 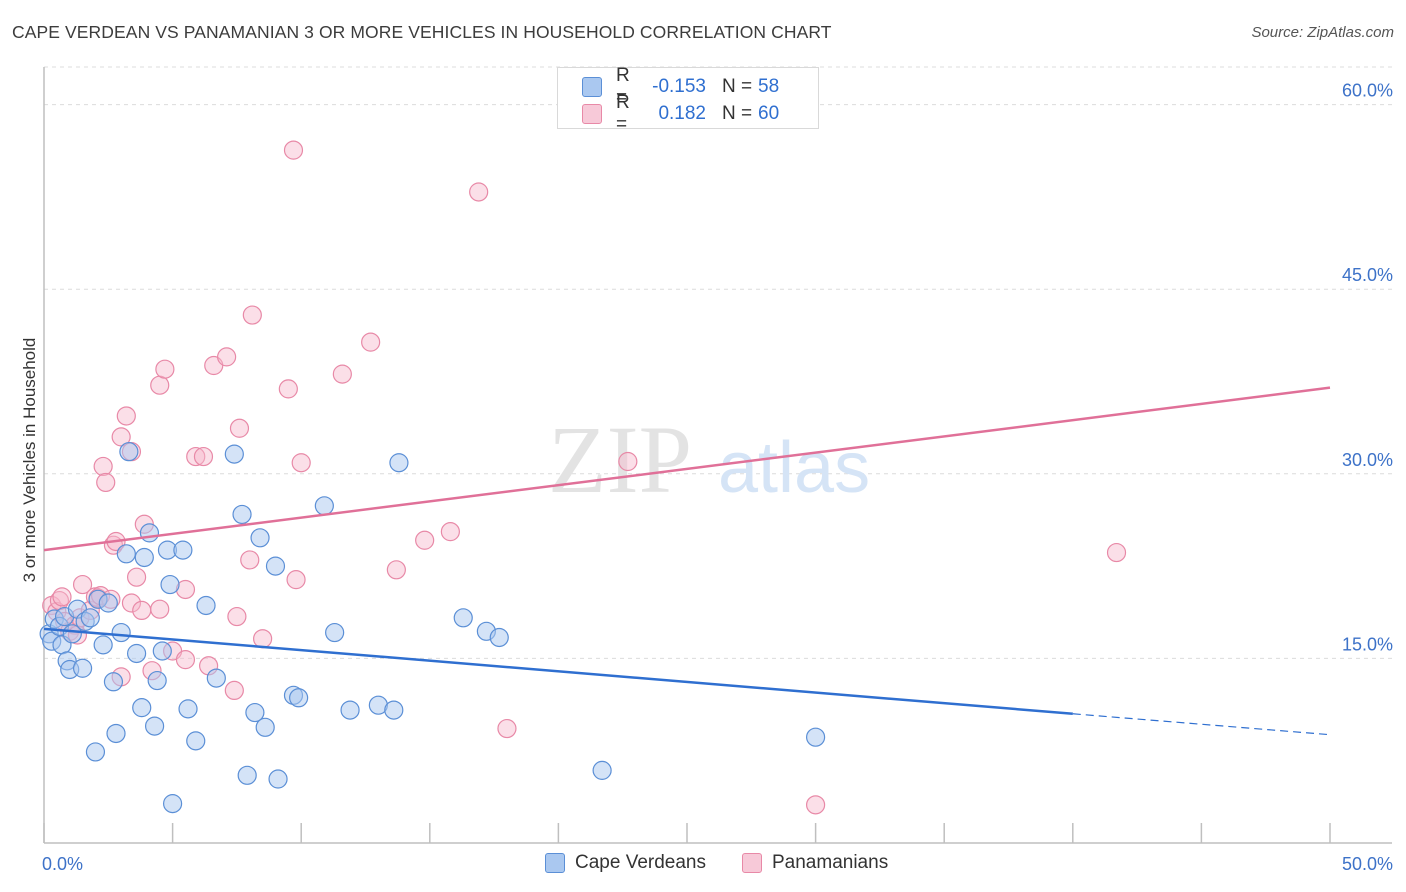 I want to click on y-tick-label: 15.0%, so click(x=1367, y=644).